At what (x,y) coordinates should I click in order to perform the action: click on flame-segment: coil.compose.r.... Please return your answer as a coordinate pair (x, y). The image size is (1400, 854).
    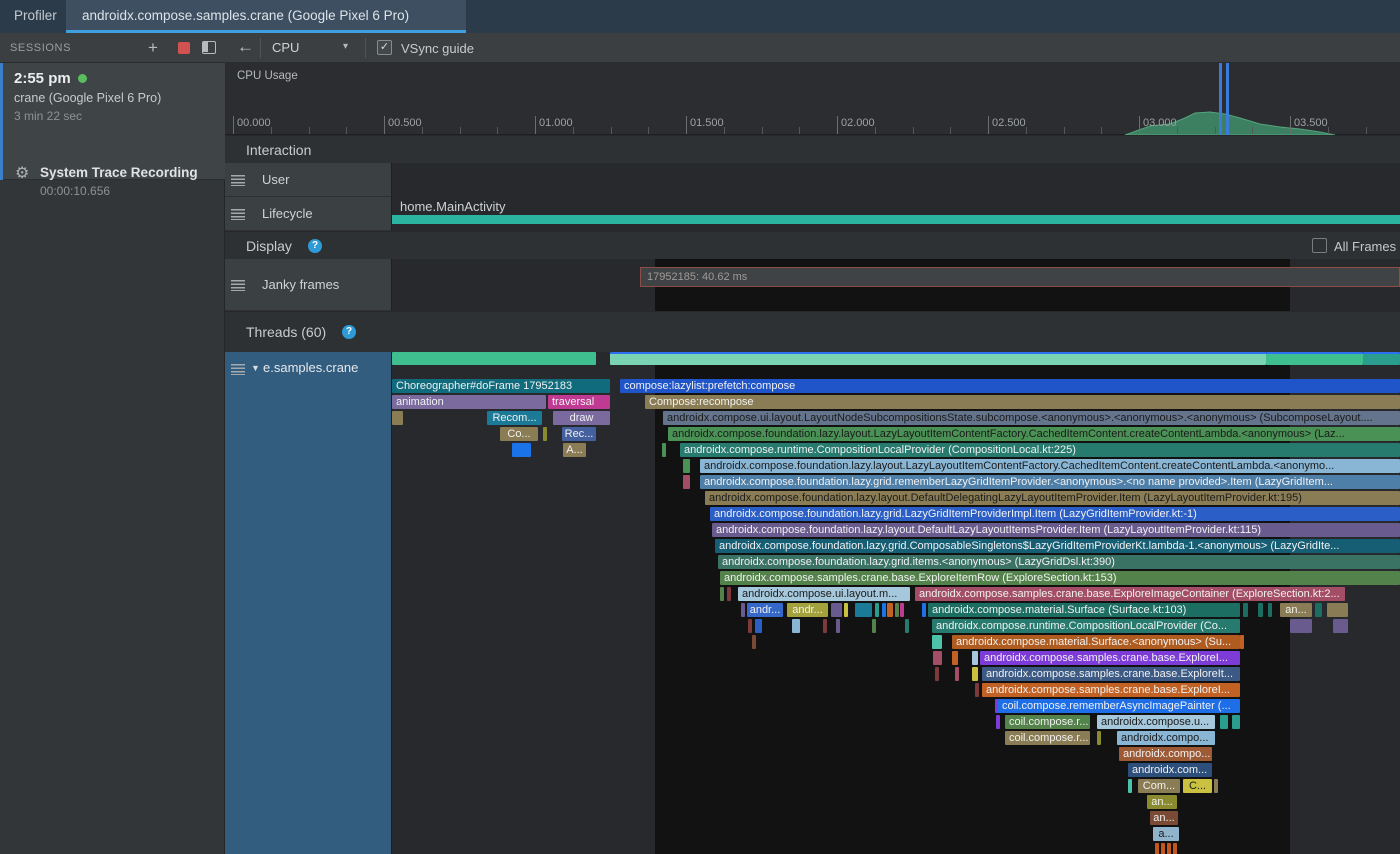
    Looking at the image, I should click on (1047, 722).